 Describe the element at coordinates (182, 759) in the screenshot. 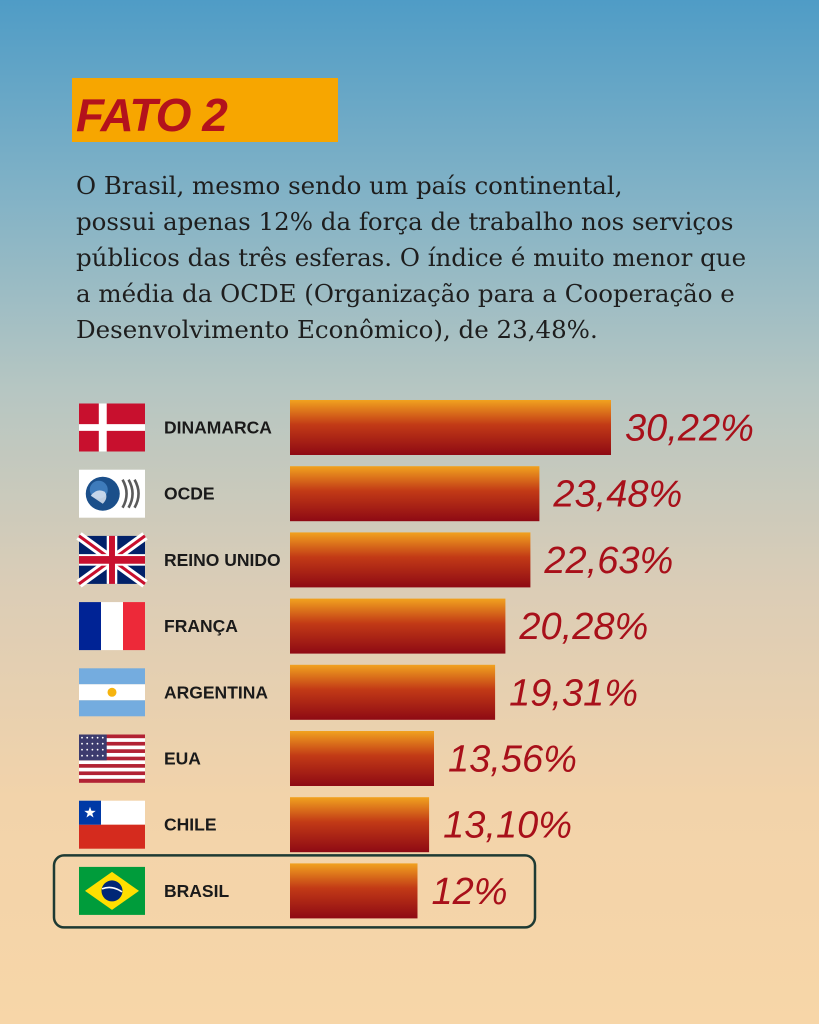

I see `country-label-eua: EUA` at that location.